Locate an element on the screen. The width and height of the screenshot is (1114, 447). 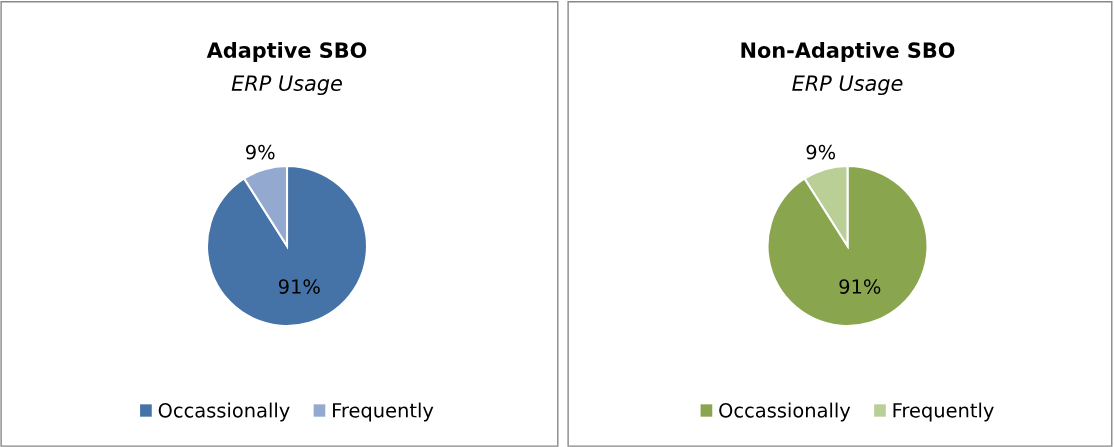
chart-title: Adaptive SBO is located at coordinates (286, 52).